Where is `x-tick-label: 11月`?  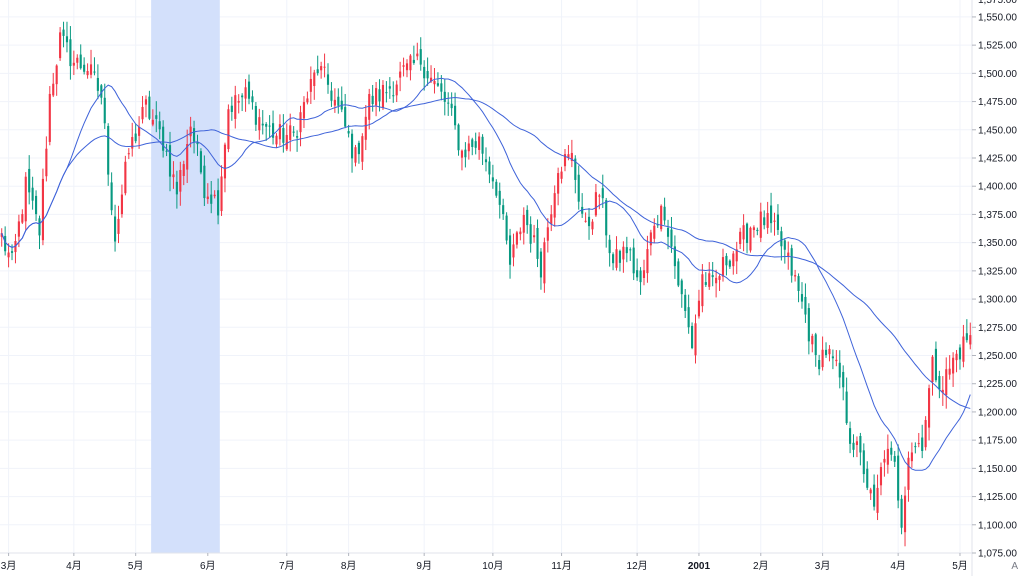 x-tick-label: 11月 is located at coordinates (561, 566).